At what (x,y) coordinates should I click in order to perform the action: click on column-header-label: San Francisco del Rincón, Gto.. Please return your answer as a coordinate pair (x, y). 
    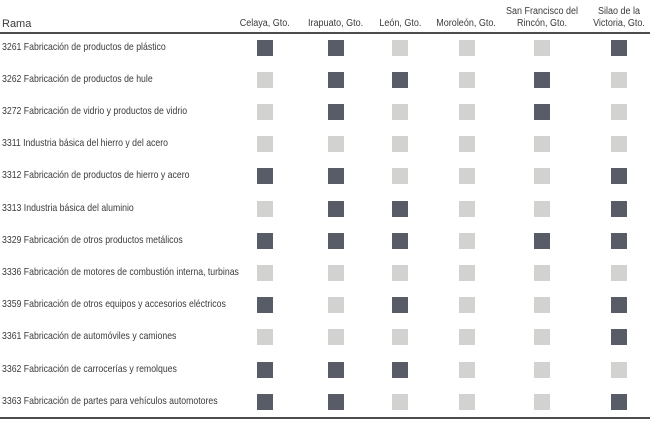
    Looking at the image, I should click on (541, 18).